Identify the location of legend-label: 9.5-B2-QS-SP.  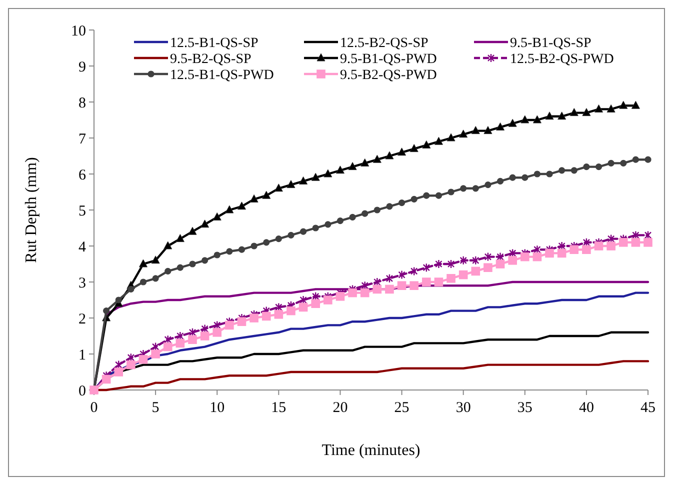
(211, 59).